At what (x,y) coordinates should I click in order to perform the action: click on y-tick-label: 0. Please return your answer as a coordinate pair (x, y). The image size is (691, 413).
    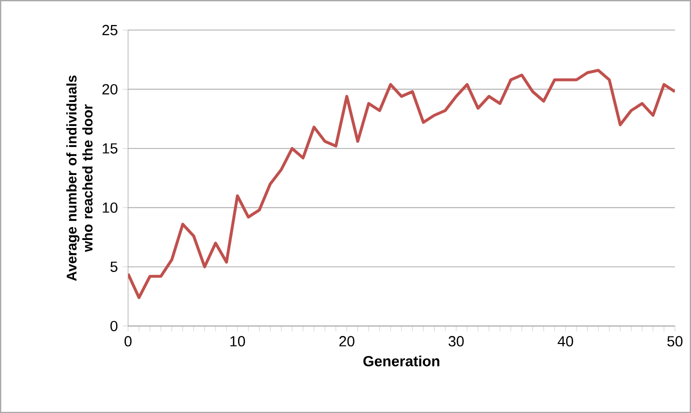
    Looking at the image, I should click on (114, 326).